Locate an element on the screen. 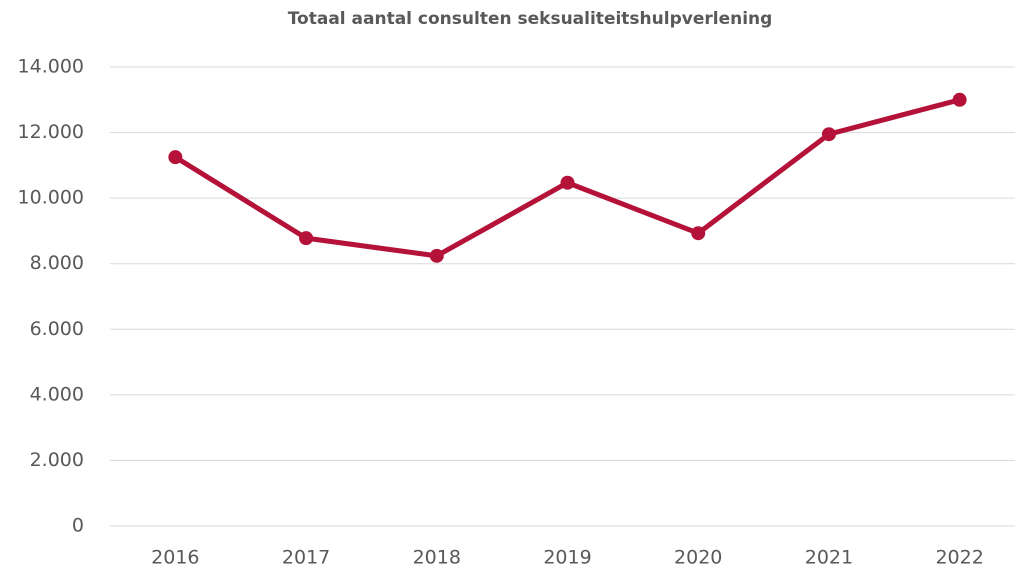 The height and width of the screenshot is (574, 1017). y-tick-label: 14.000 is located at coordinates (51, 67).